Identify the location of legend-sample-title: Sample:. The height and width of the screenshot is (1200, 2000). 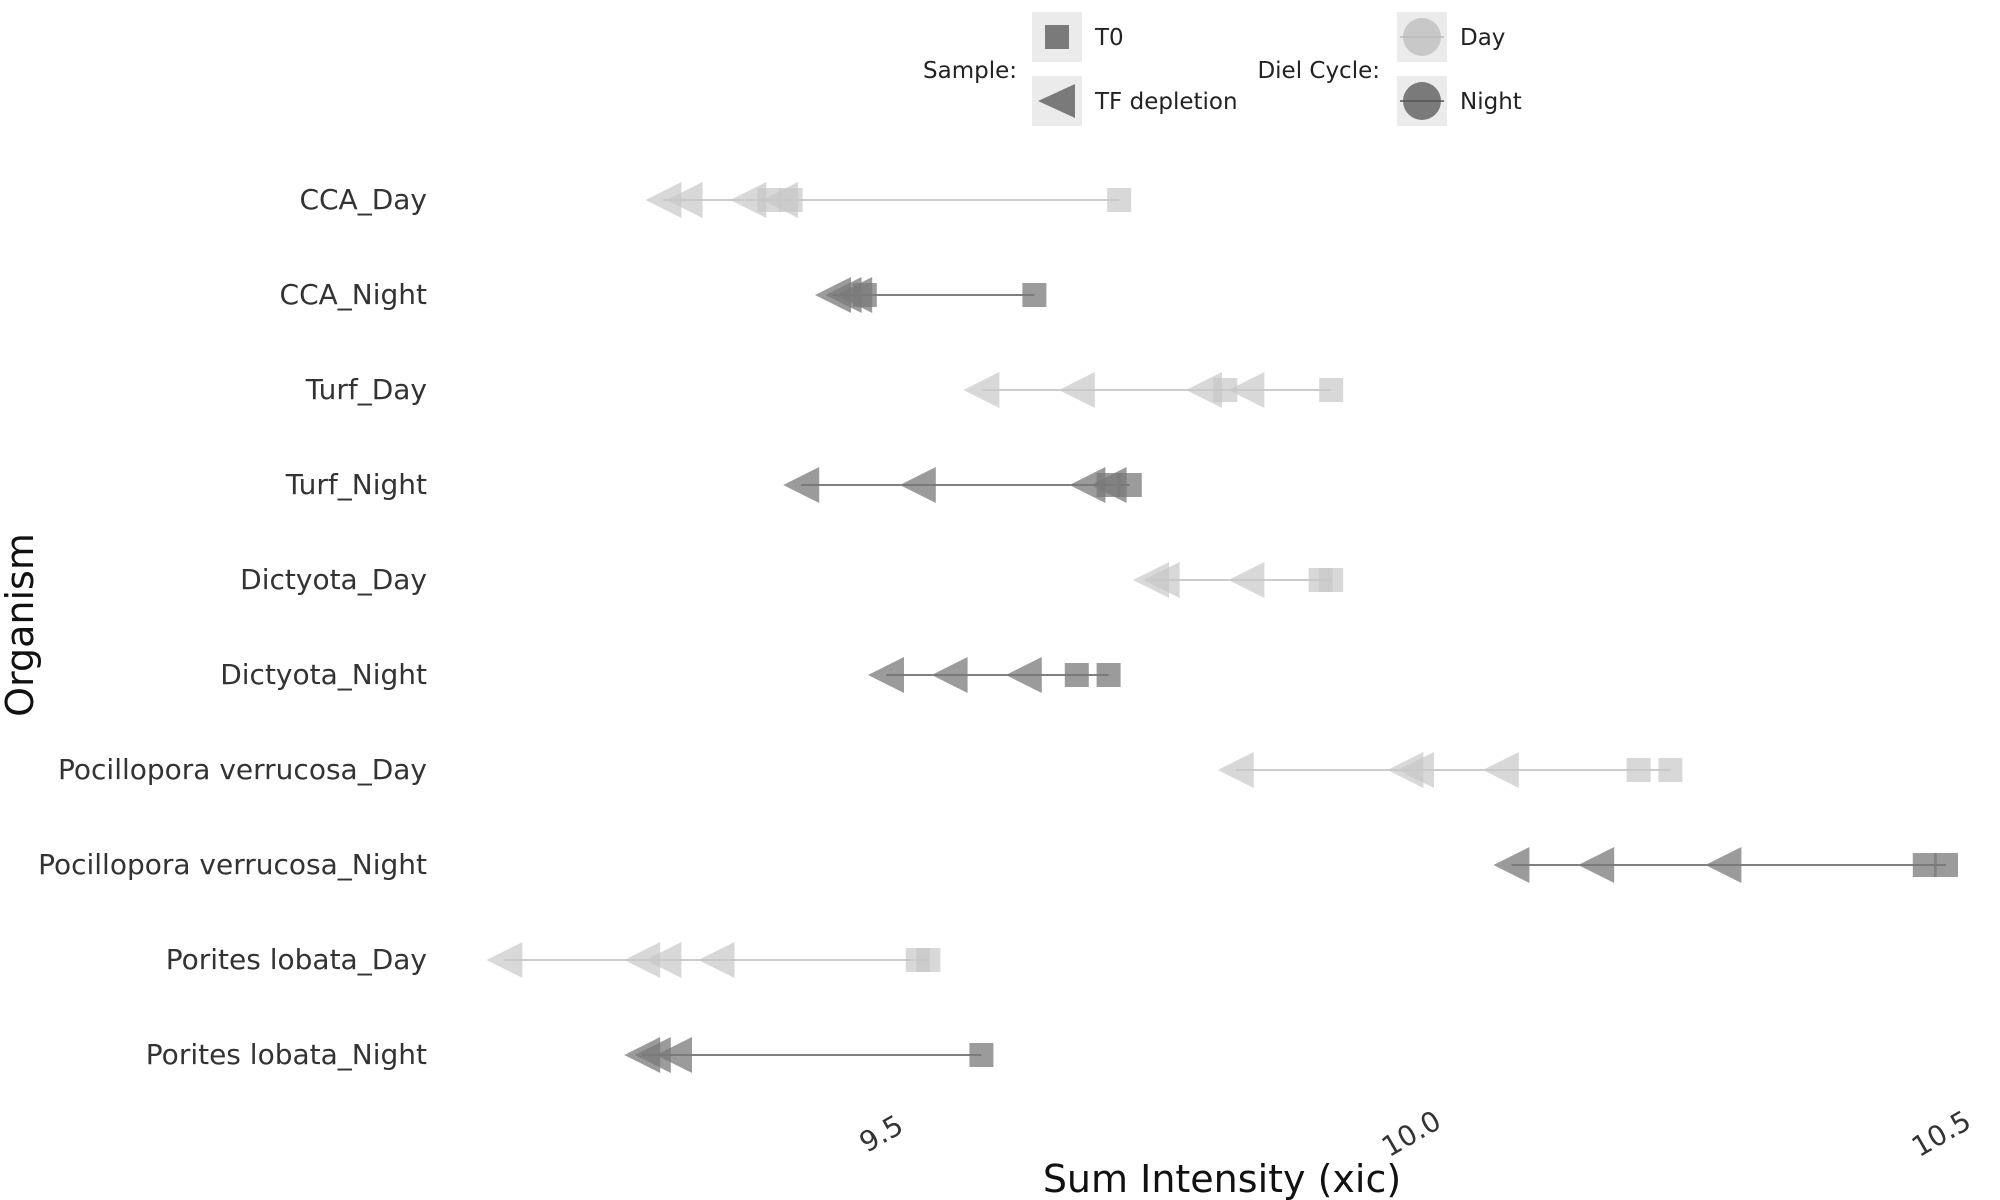
(970, 71).